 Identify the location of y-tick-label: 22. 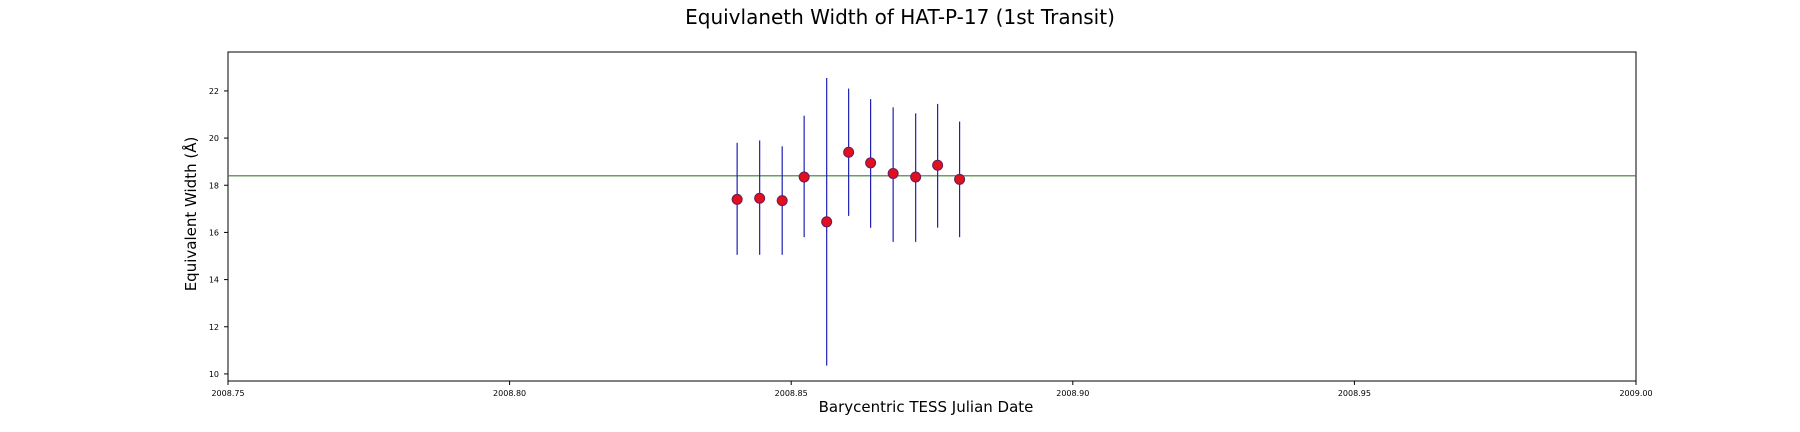
(214, 91).